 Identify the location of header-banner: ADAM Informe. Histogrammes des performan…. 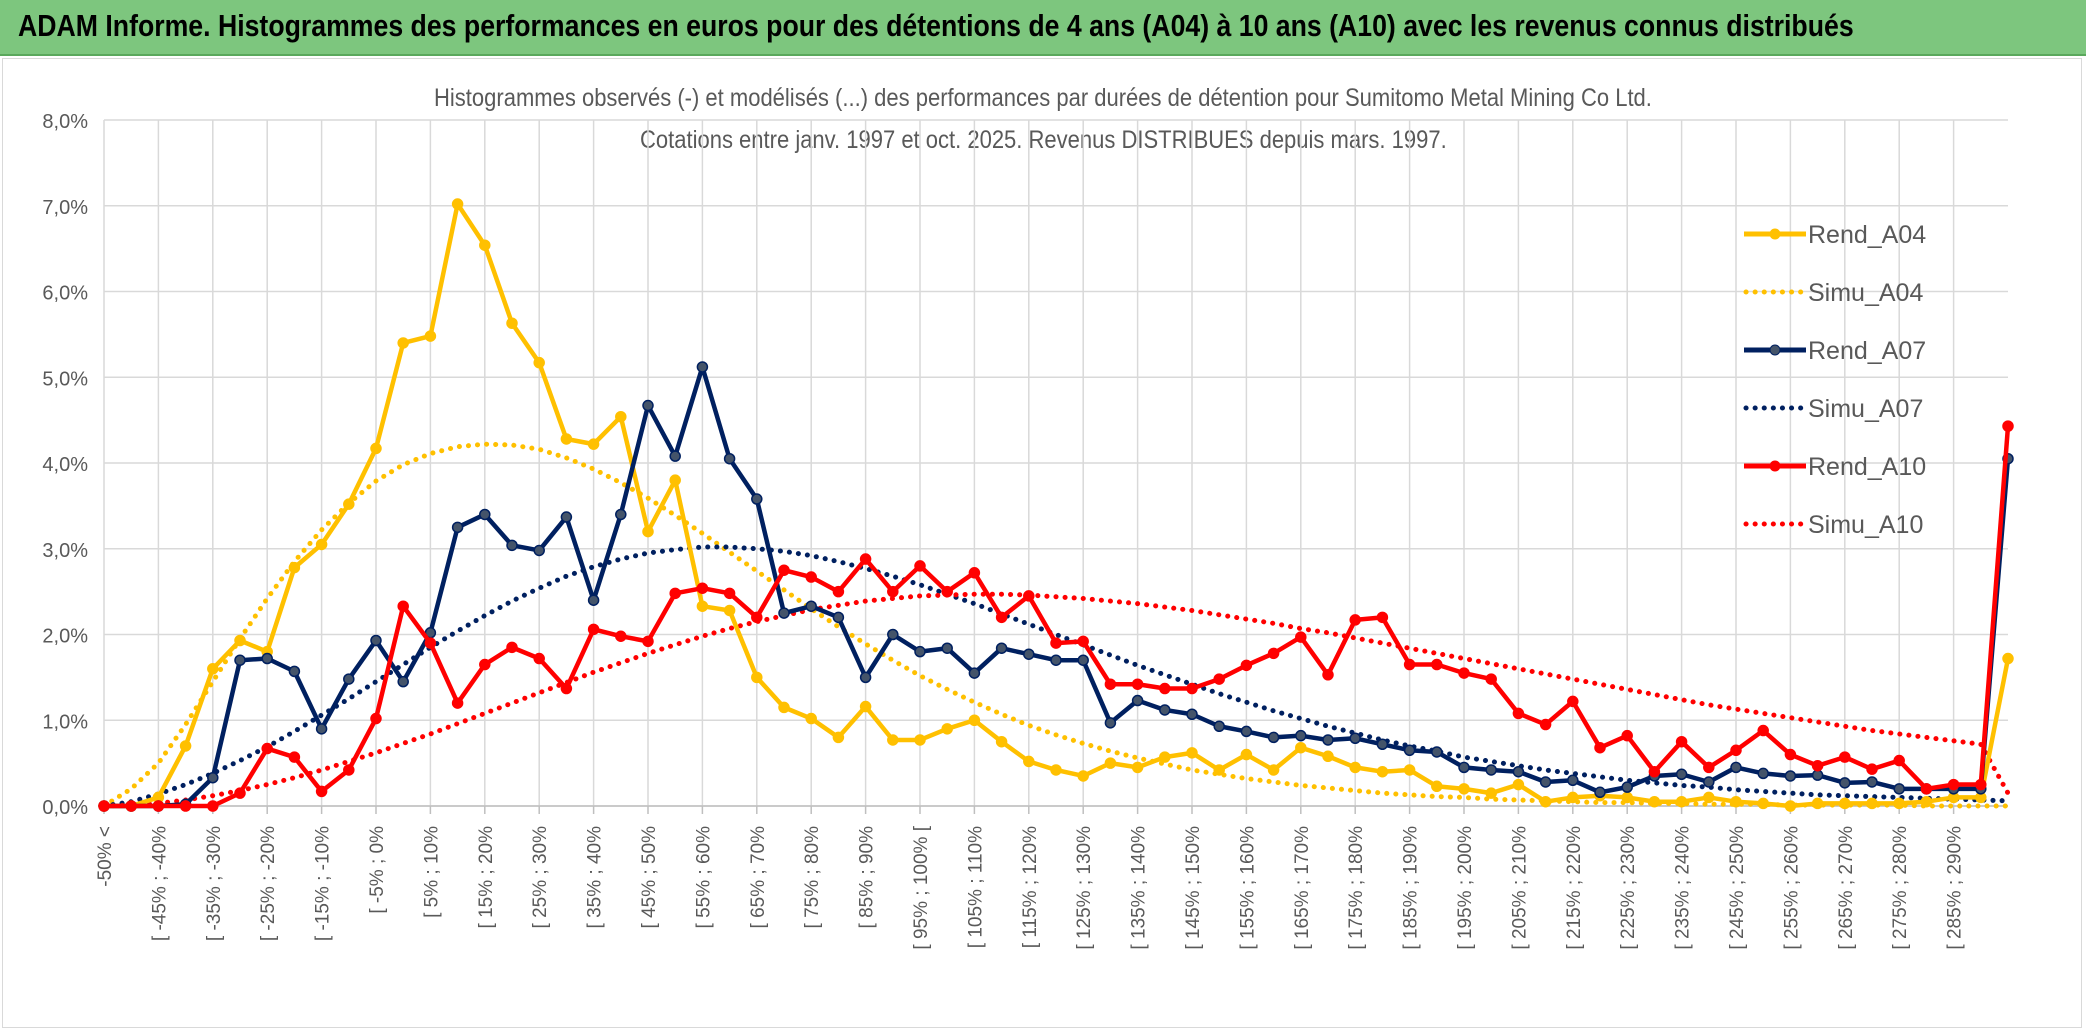
(1043, 28).